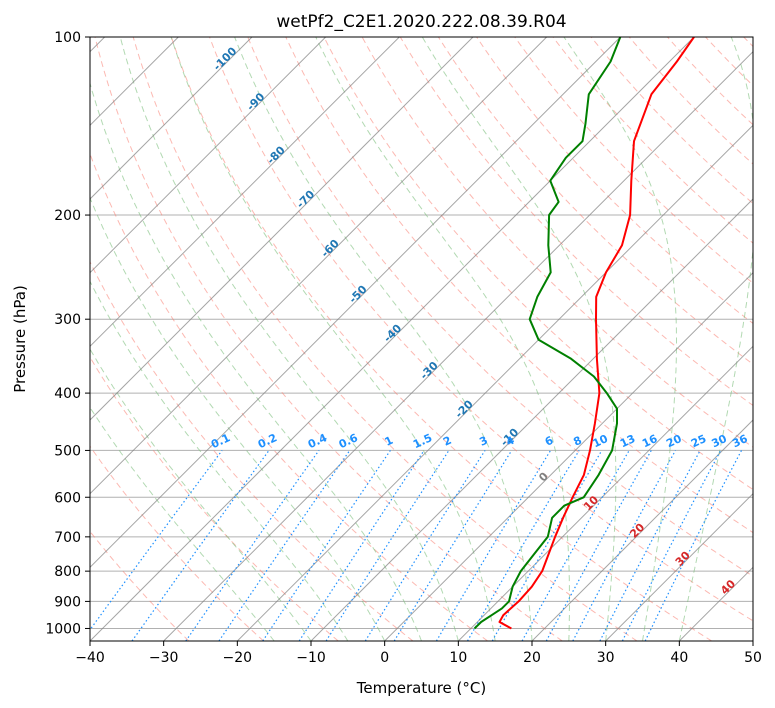 This screenshot has height=708, width=775. What do you see at coordinates (164, 658) in the screenshot?
I see `x-tick-label: −30` at bounding box center [164, 658].